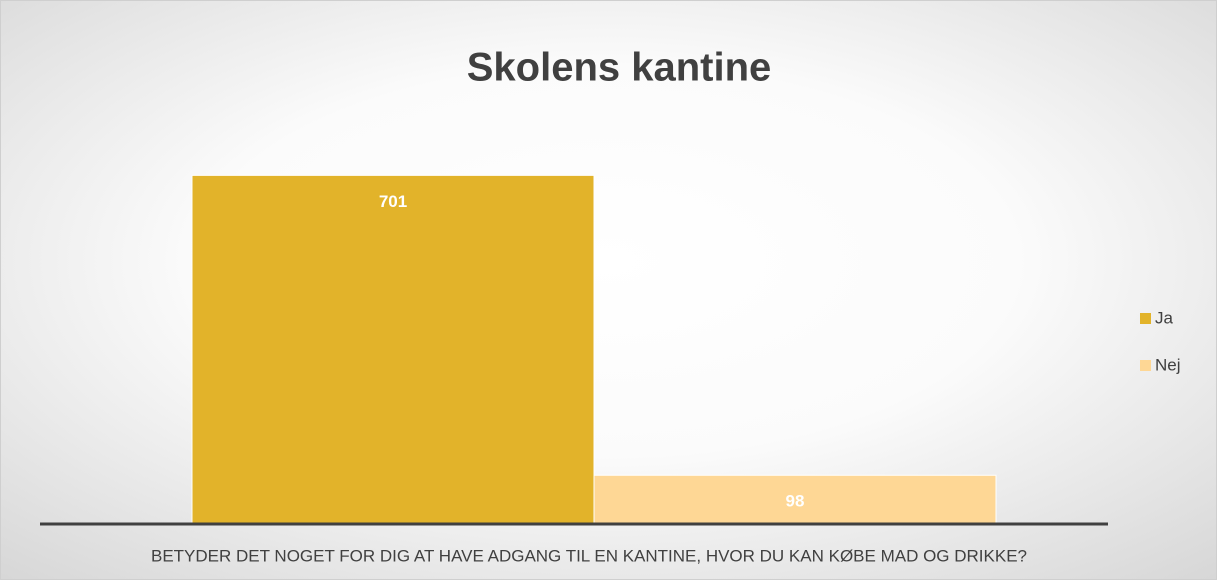 This screenshot has width=1217, height=580. I want to click on chart-title: Skolens kantine, so click(619, 68).